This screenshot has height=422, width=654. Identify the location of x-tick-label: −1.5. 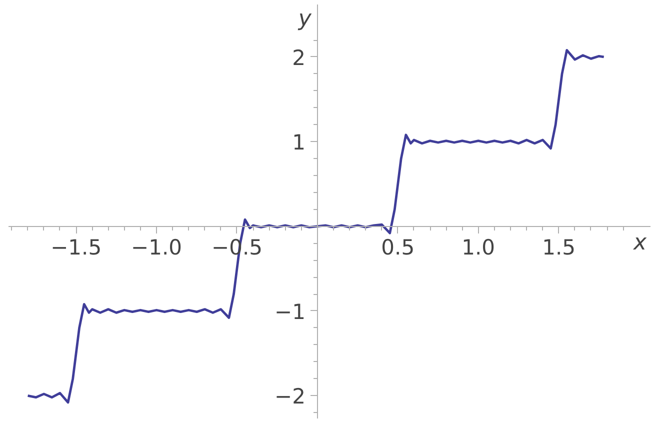
(76, 247).